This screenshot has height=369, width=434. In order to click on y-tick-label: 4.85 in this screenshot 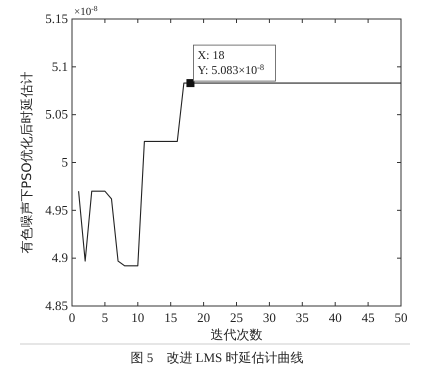, I will do `click(56, 305)`.